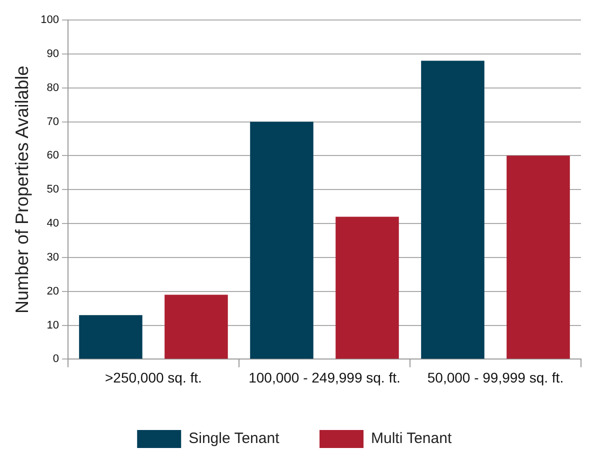  What do you see at coordinates (495, 377) in the screenshot?
I see `x-tick-label: 50,000 - 99,999 sq. ft.` at bounding box center [495, 377].